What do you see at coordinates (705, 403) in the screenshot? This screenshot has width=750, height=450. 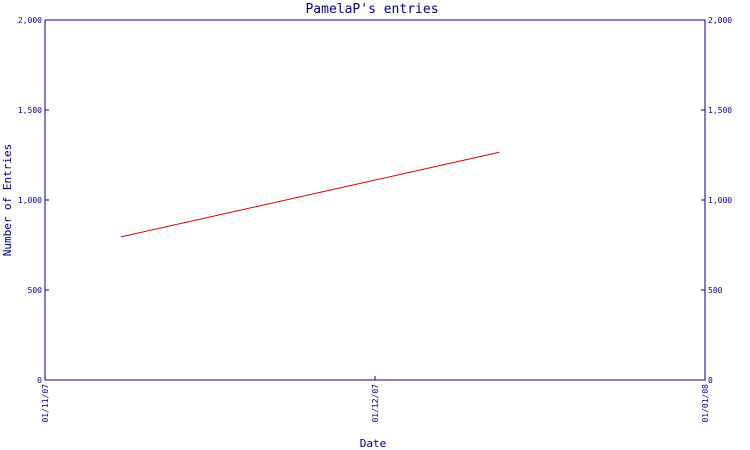 I see `x-tick-label: 01/01/08` at bounding box center [705, 403].